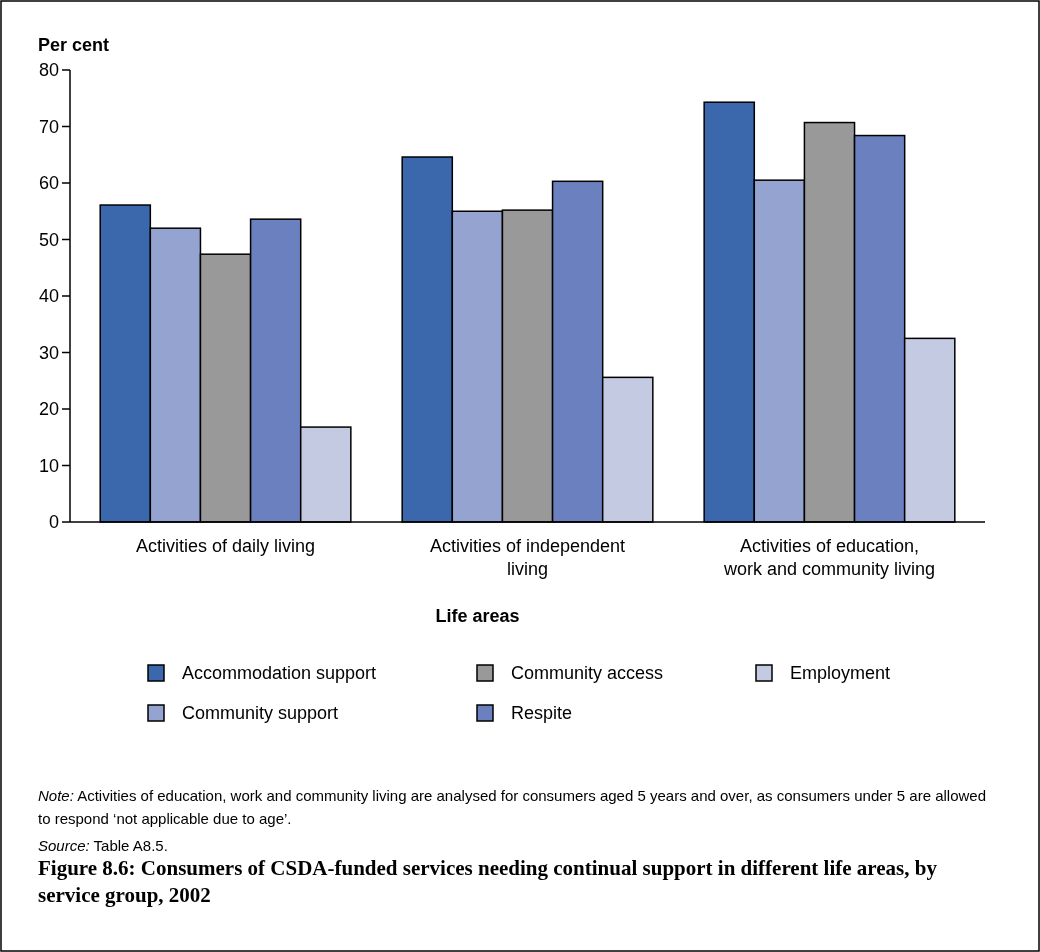 Image resolution: width=1040 pixels, height=952 pixels. What do you see at coordinates (840, 673) in the screenshot?
I see `legend-label: Employment` at bounding box center [840, 673].